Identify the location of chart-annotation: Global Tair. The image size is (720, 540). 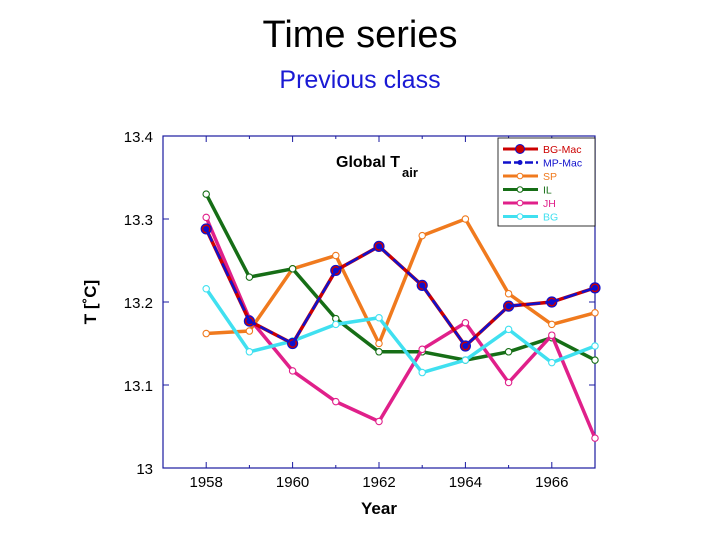
(377, 167).